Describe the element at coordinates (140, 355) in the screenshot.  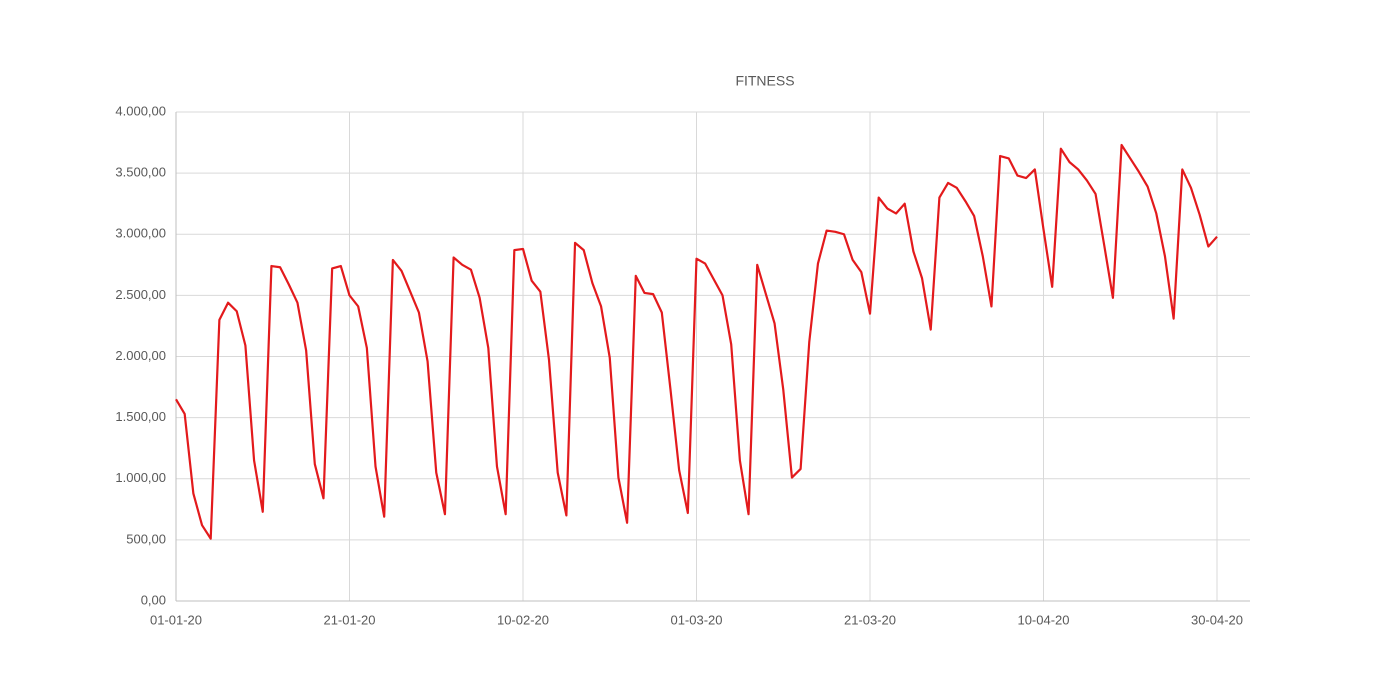
I see `y-tick-label: 2.000,00` at that location.